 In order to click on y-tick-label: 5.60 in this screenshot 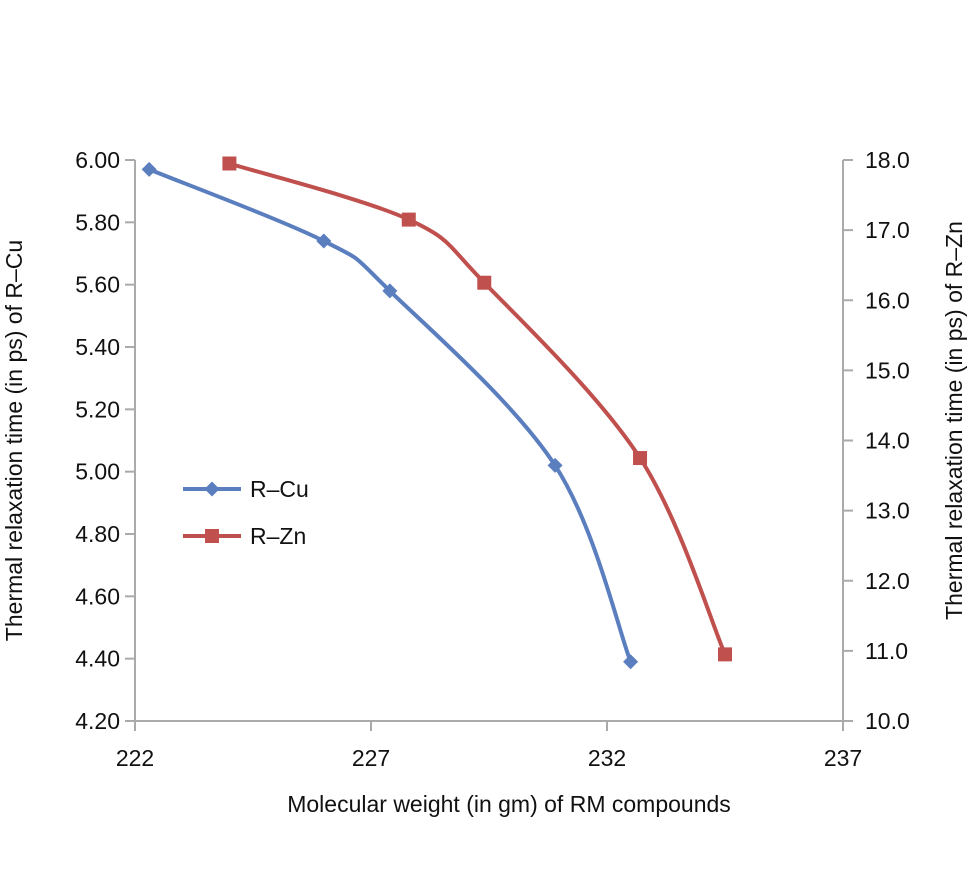, I will do `click(97, 285)`.